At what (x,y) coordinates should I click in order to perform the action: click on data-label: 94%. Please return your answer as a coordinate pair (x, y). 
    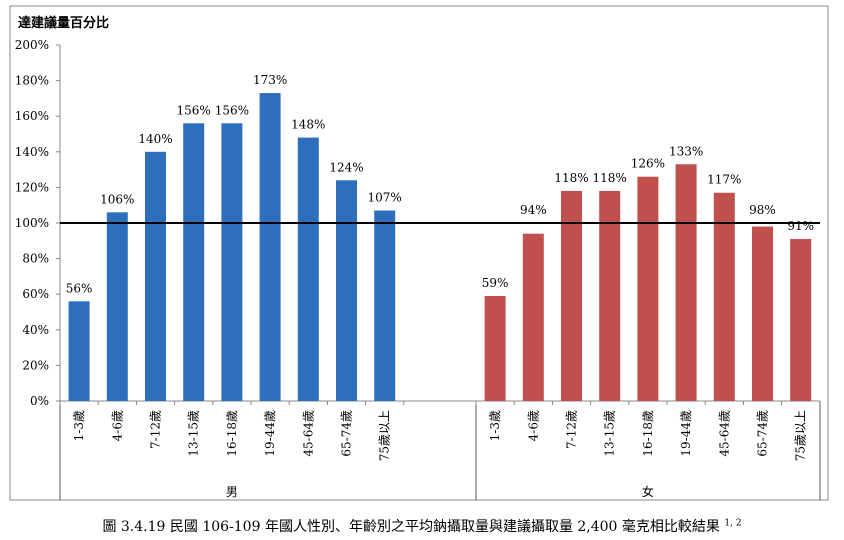
    Looking at the image, I should click on (533, 210).